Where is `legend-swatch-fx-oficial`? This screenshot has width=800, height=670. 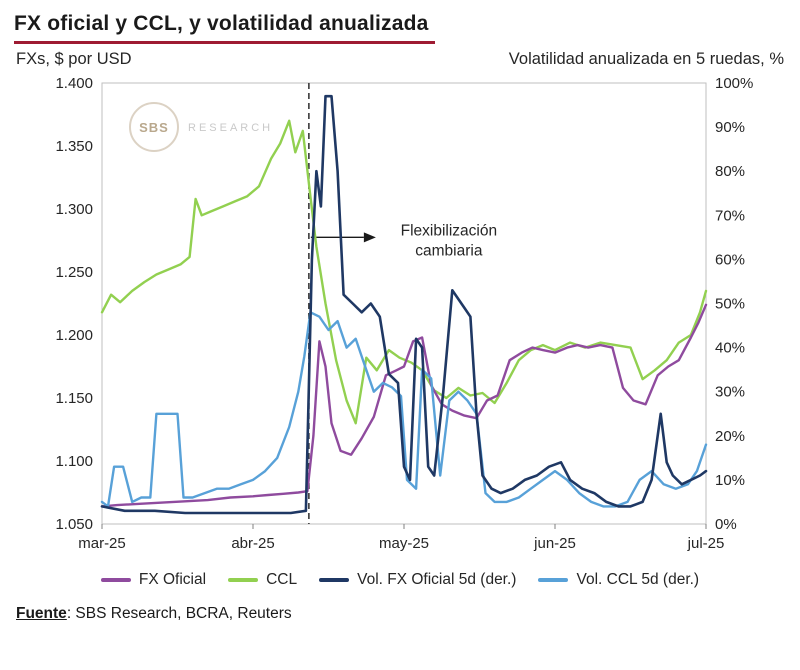 legend-swatch-fx-oficial is located at coordinates (115, 580).